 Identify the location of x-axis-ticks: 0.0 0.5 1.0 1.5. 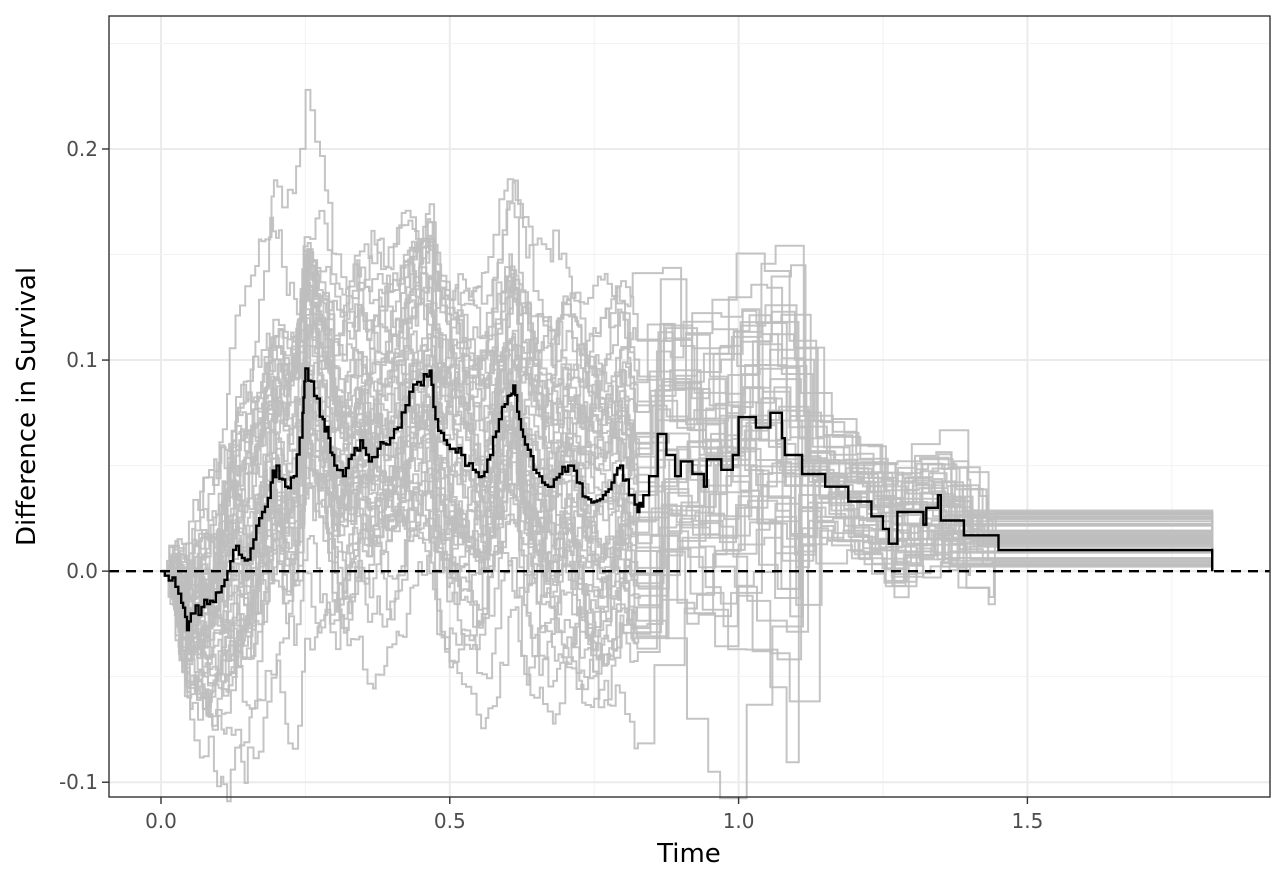
(594, 815).